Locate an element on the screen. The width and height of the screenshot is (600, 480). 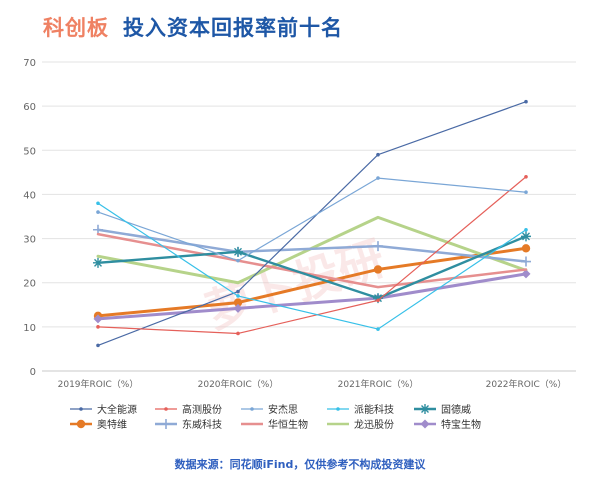
legend-label: 华恒生物 is located at coordinates (288, 424).